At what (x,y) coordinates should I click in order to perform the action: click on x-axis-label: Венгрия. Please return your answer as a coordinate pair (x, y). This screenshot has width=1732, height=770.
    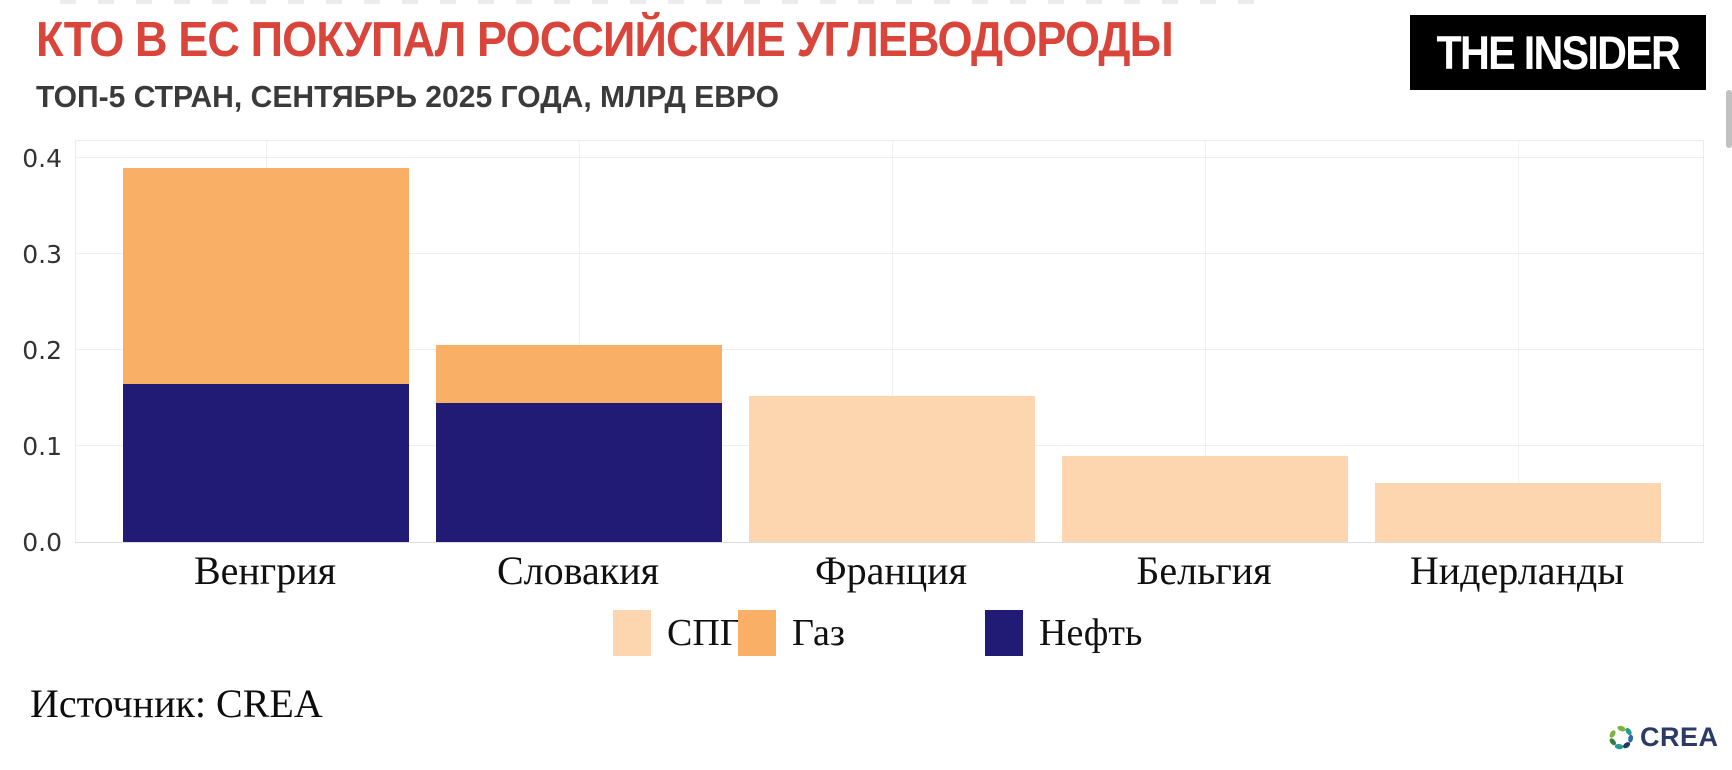
    Looking at the image, I should click on (265, 570).